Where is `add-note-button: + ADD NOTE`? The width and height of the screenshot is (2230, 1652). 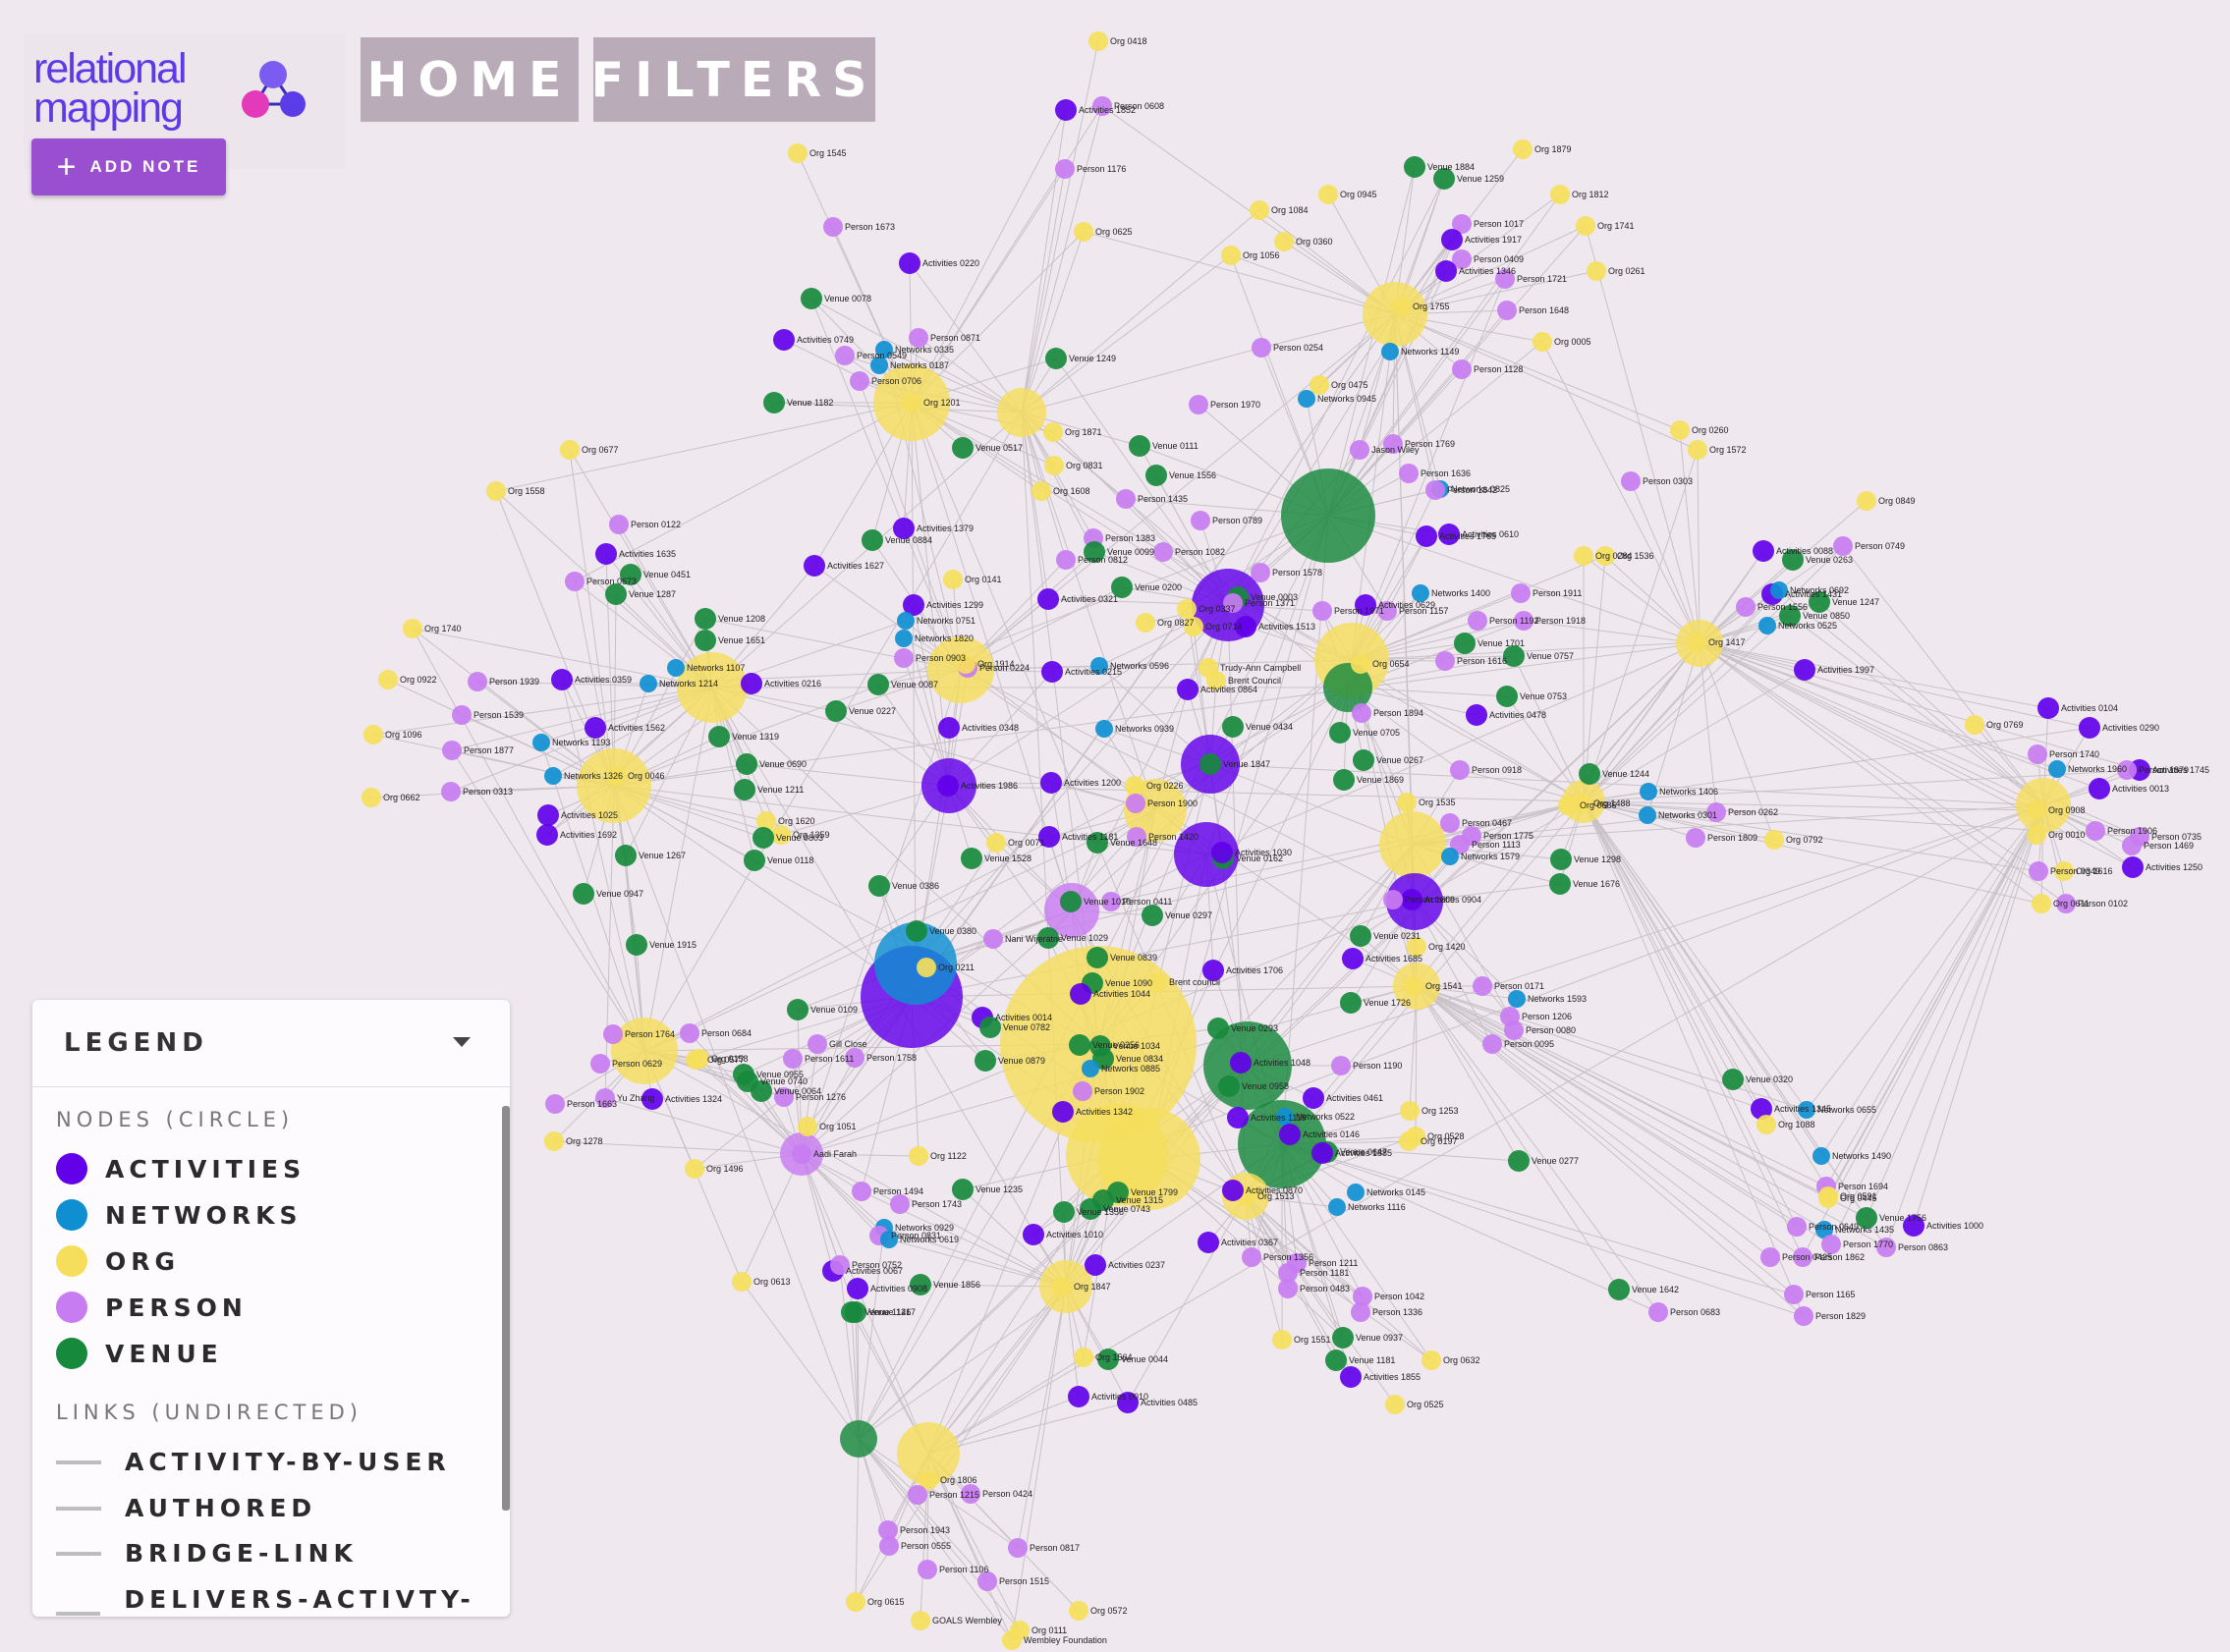 add-note-button: + ADD NOTE is located at coordinates (128, 166).